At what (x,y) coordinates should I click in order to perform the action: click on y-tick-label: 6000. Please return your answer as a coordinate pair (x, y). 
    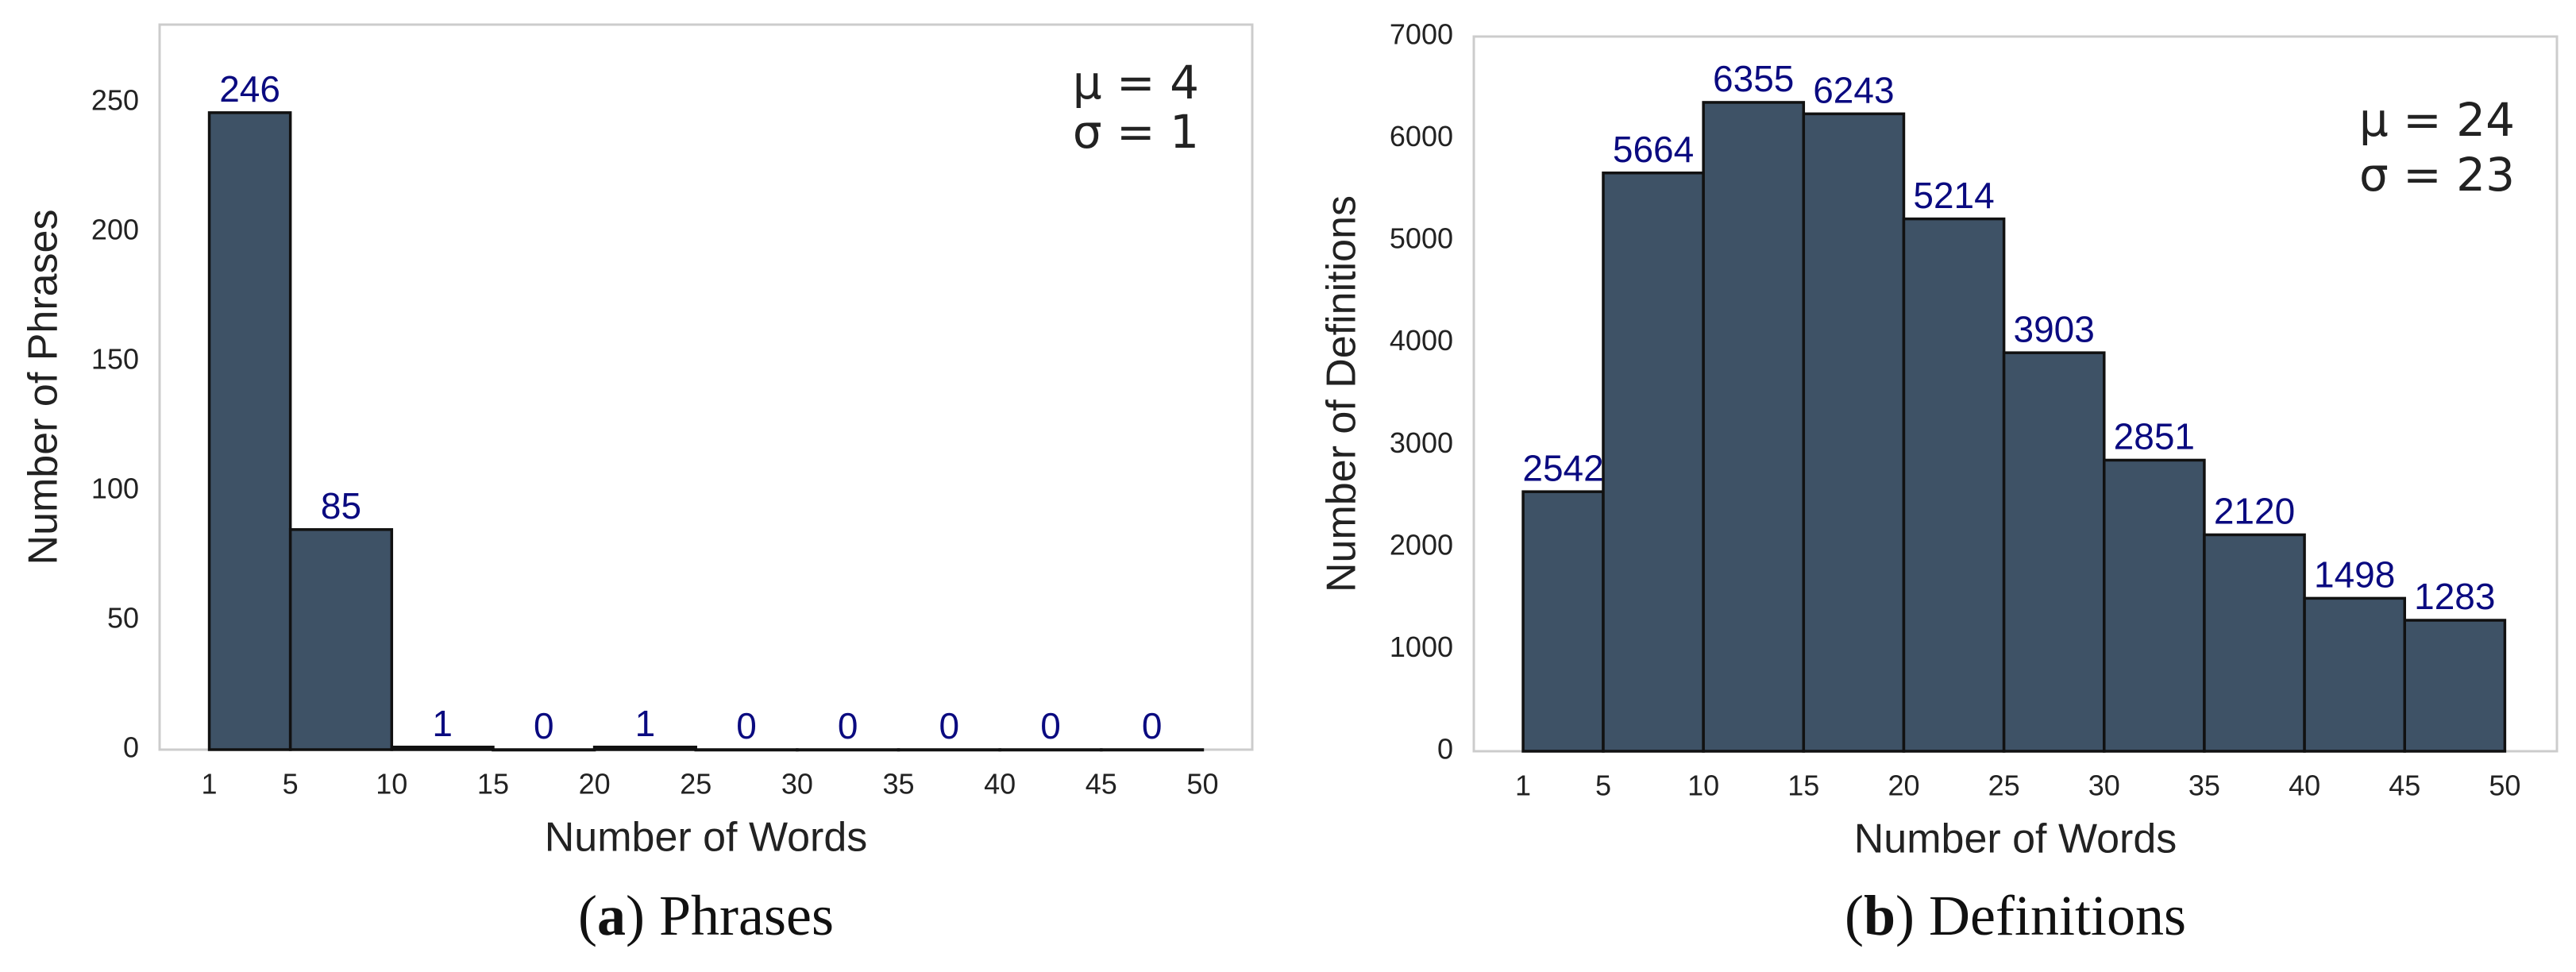
    Looking at the image, I should click on (1421, 136).